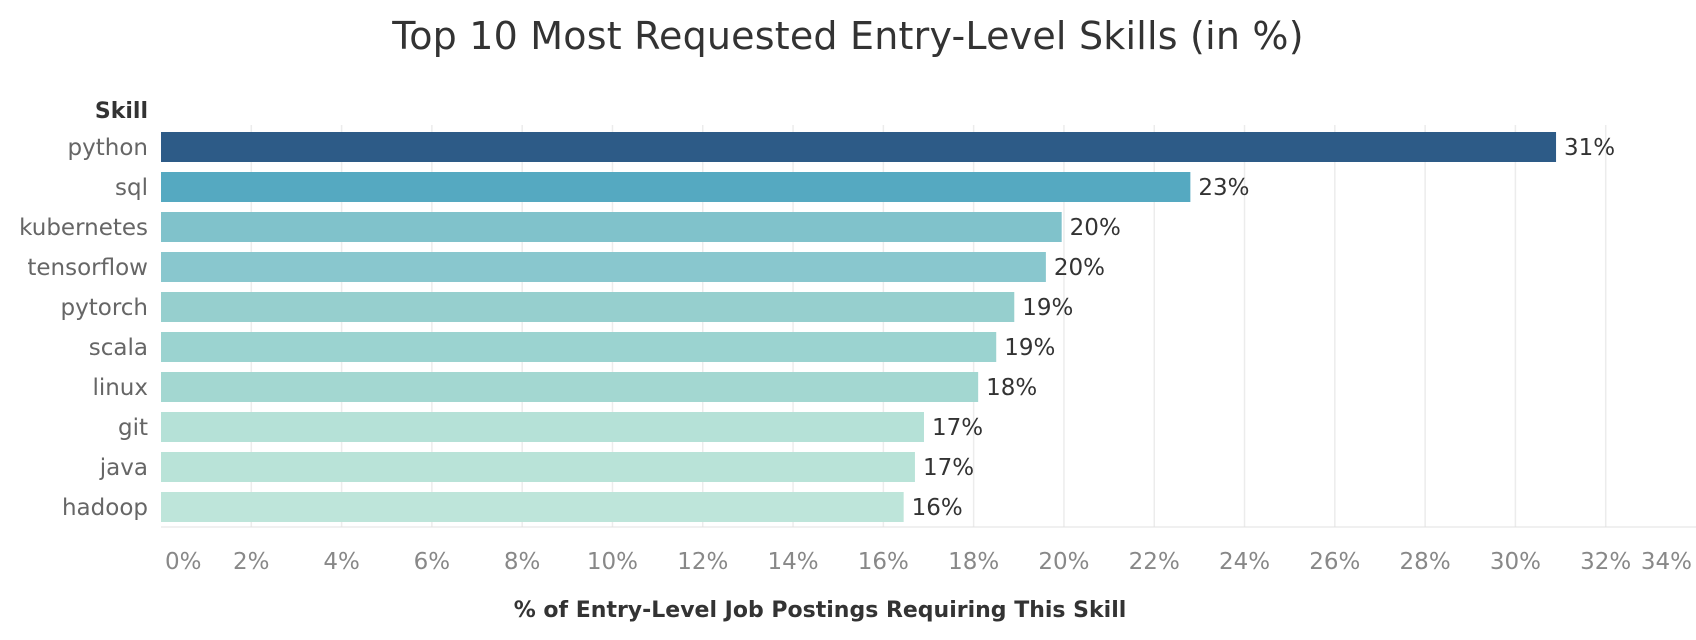 This screenshot has width=1696, height=640. What do you see at coordinates (341, 562) in the screenshot?
I see `x-tick-label: 4%` at bounding box center [341, 562].